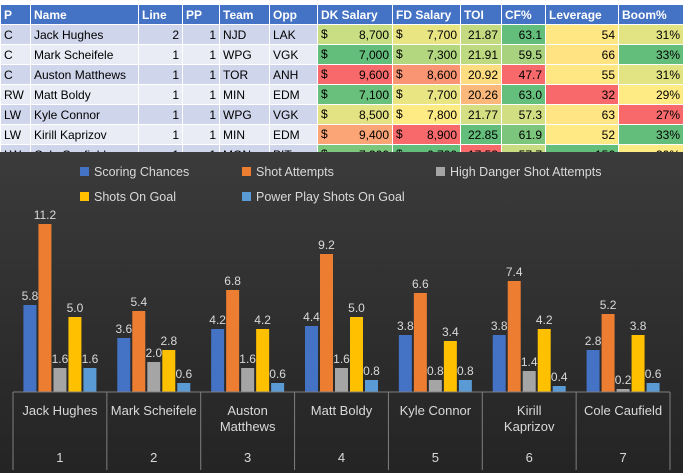  Describe the element at coordinates (523, 14) in the screenshot. I see `col-header-cf: CF%` at that location.